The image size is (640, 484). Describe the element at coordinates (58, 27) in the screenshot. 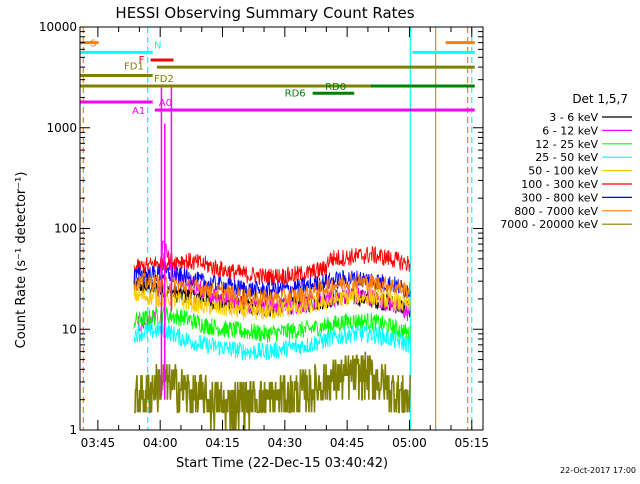

I see `y-tick-label: 10000` at that location.